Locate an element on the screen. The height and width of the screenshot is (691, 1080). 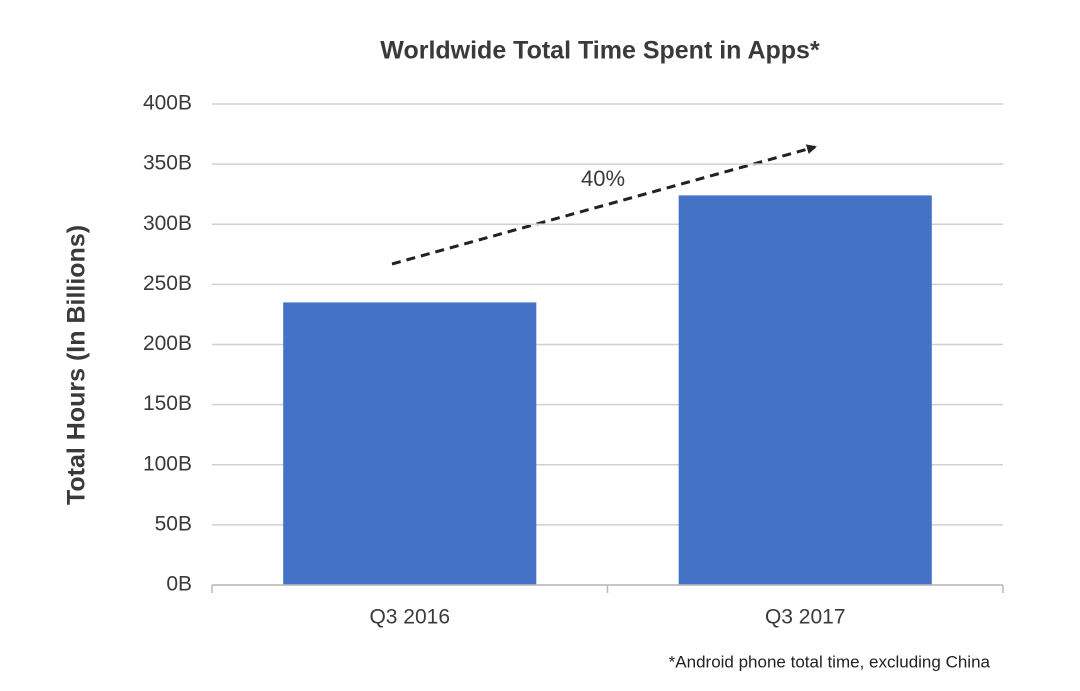
x-tick-label: Q3 2017 is located at coordinates (805, 617).